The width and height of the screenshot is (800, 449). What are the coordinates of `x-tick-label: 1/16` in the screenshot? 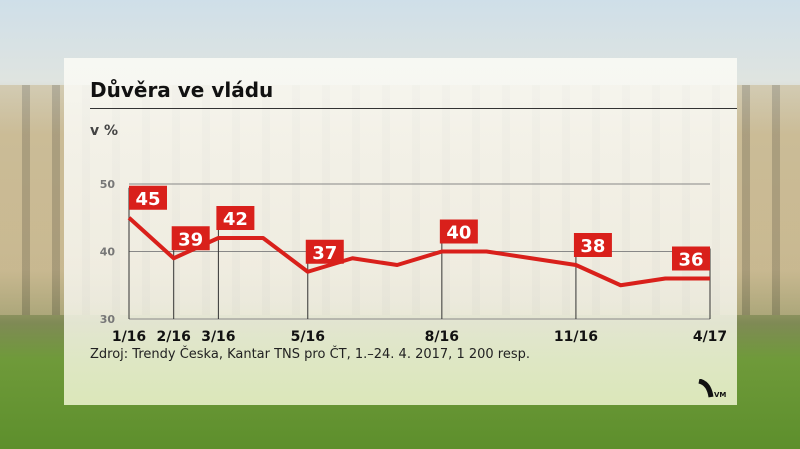 It's located at (129, 337).